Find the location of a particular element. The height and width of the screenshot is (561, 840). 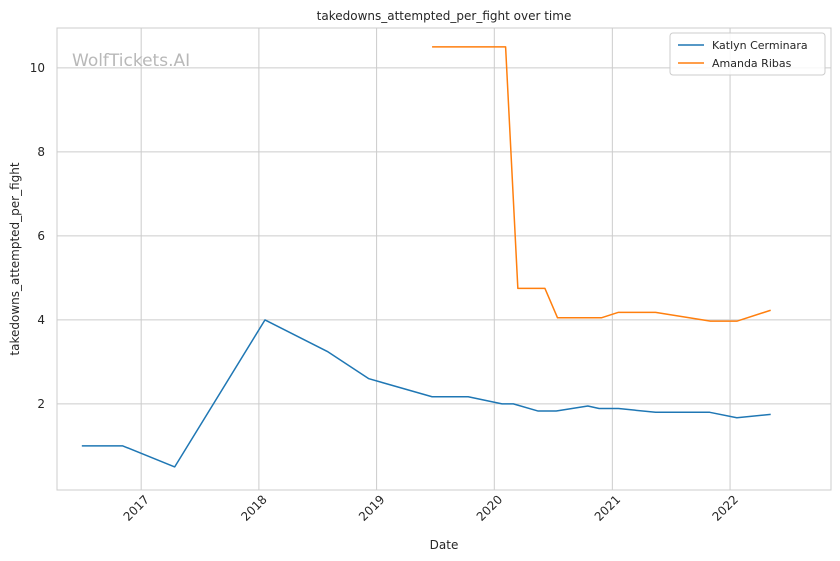

legend-label-2: Amanda Ribas is located at coordinates (752, 63).